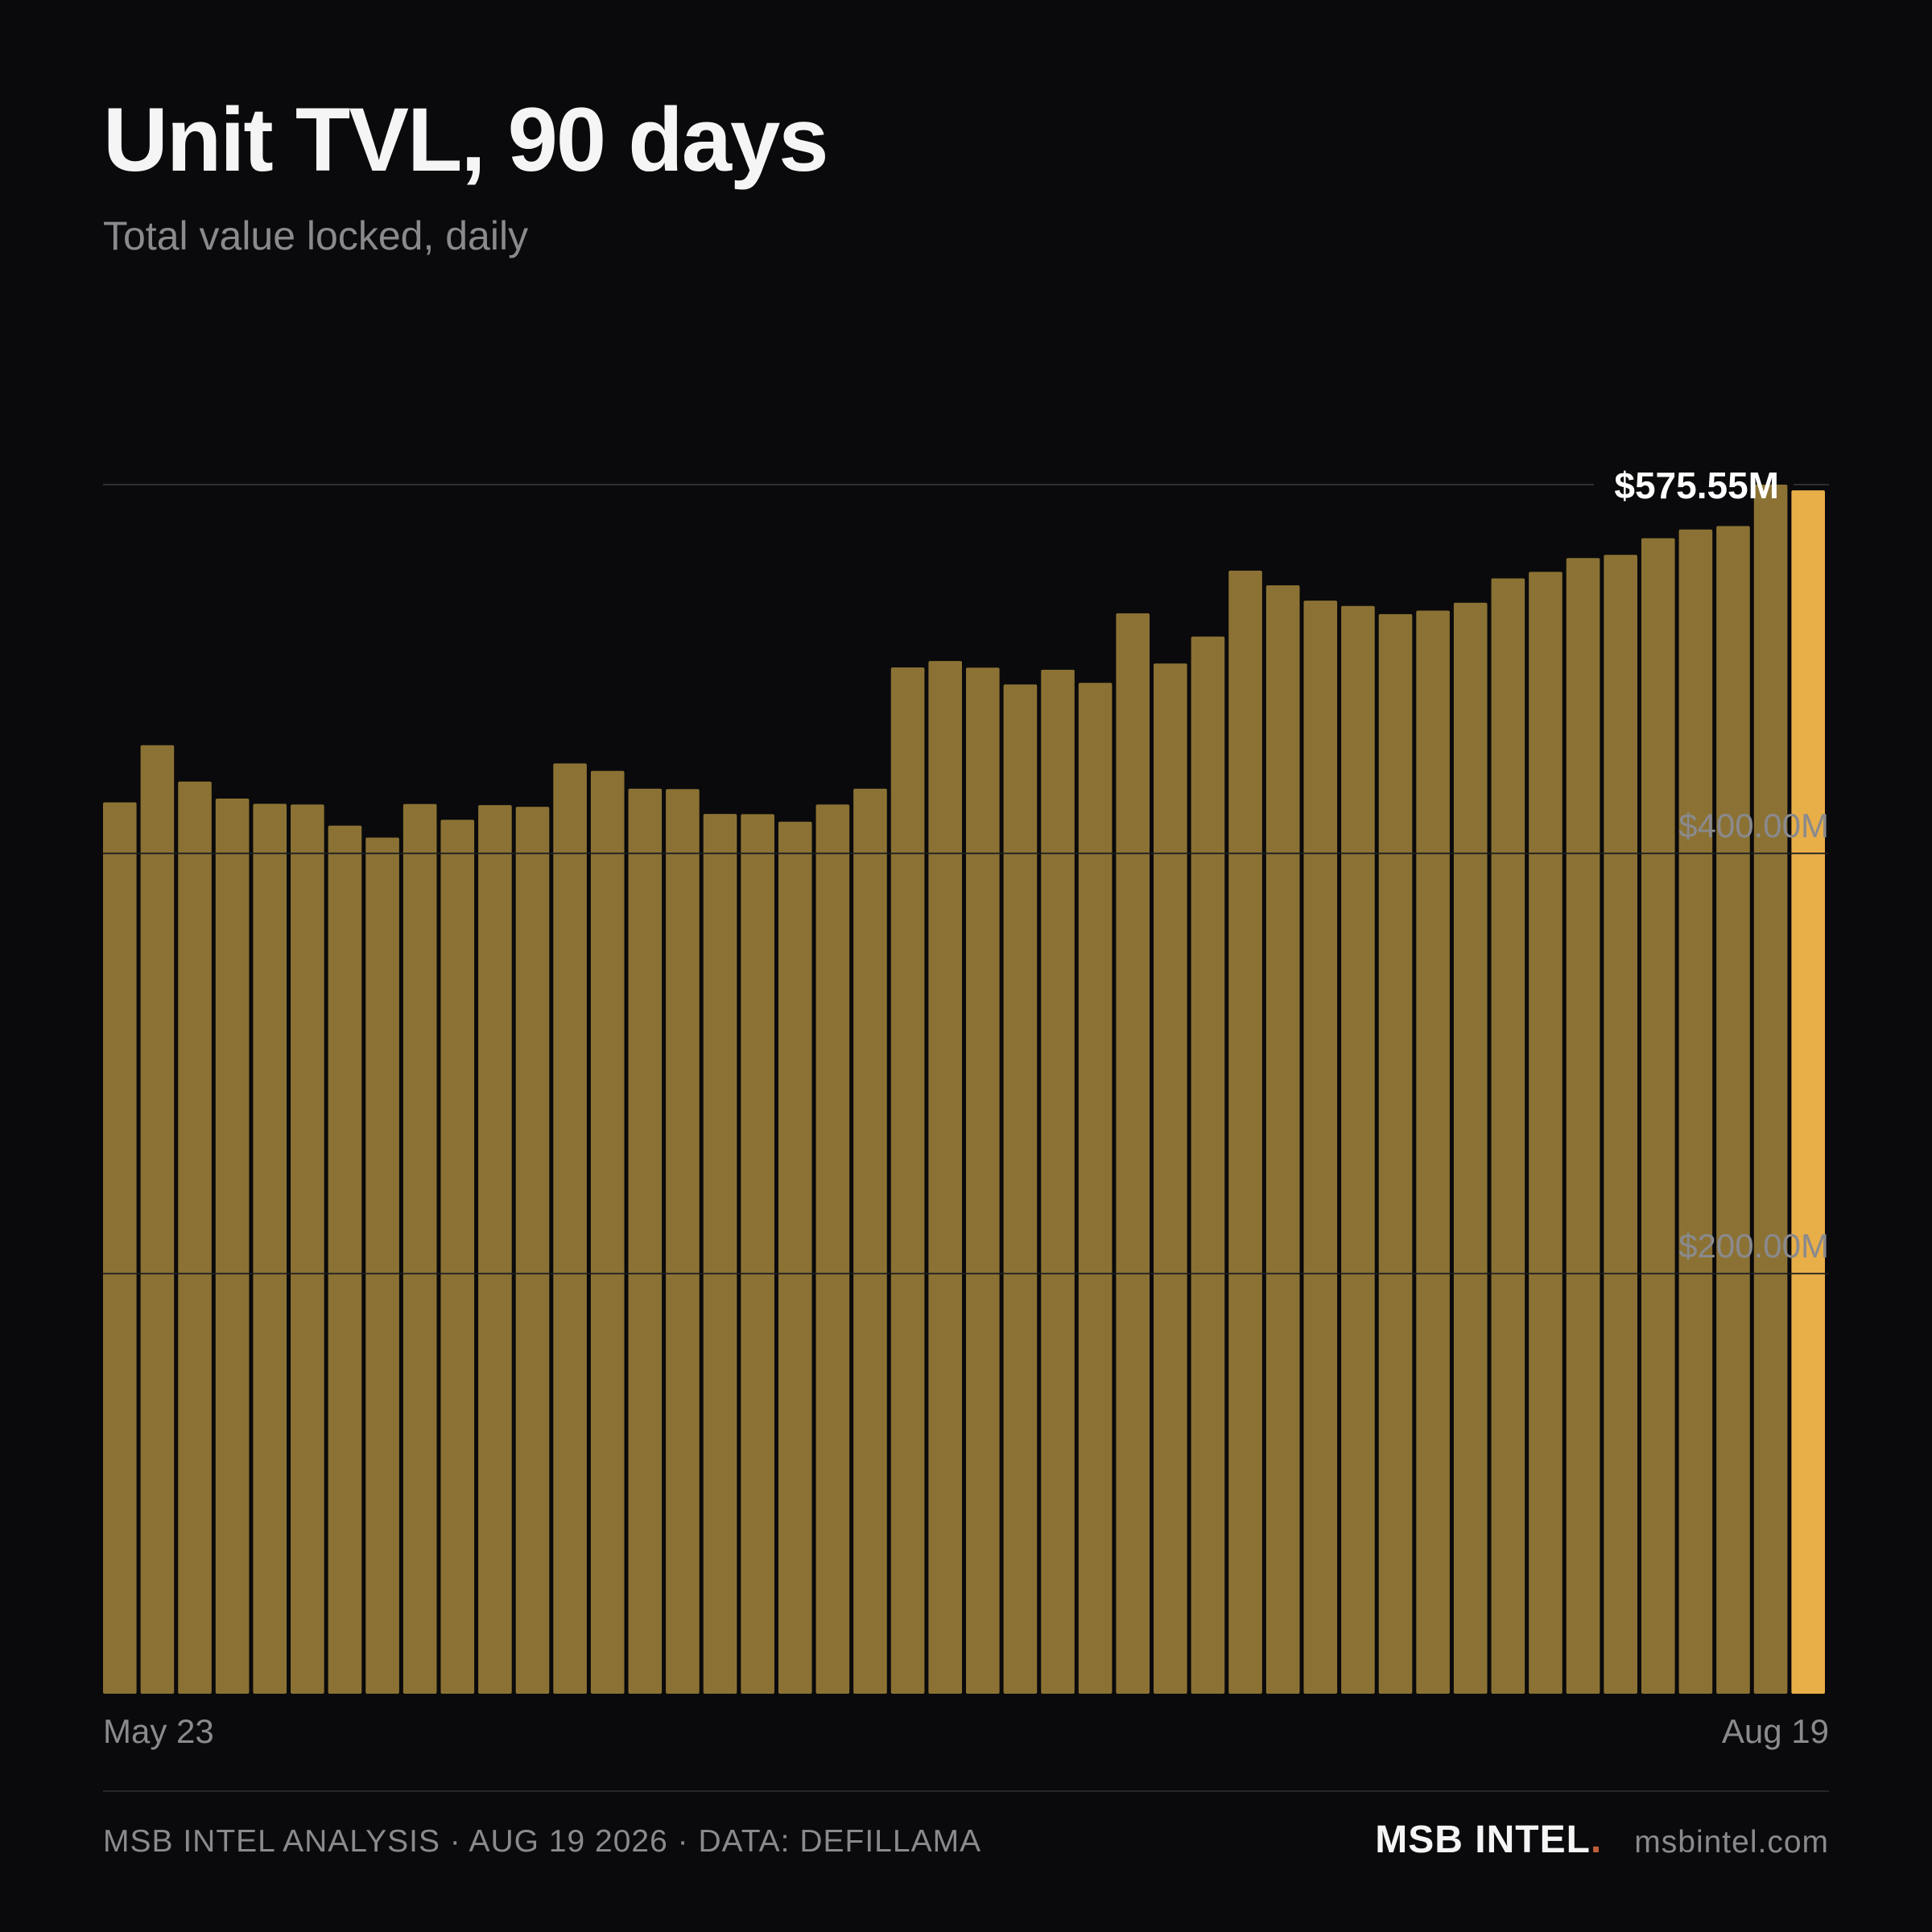  What do you see at coordinates (1753, 1246) in the screenshot?
I see `y-tick-label: $200.00M` at bounding box center [1753, 1246].